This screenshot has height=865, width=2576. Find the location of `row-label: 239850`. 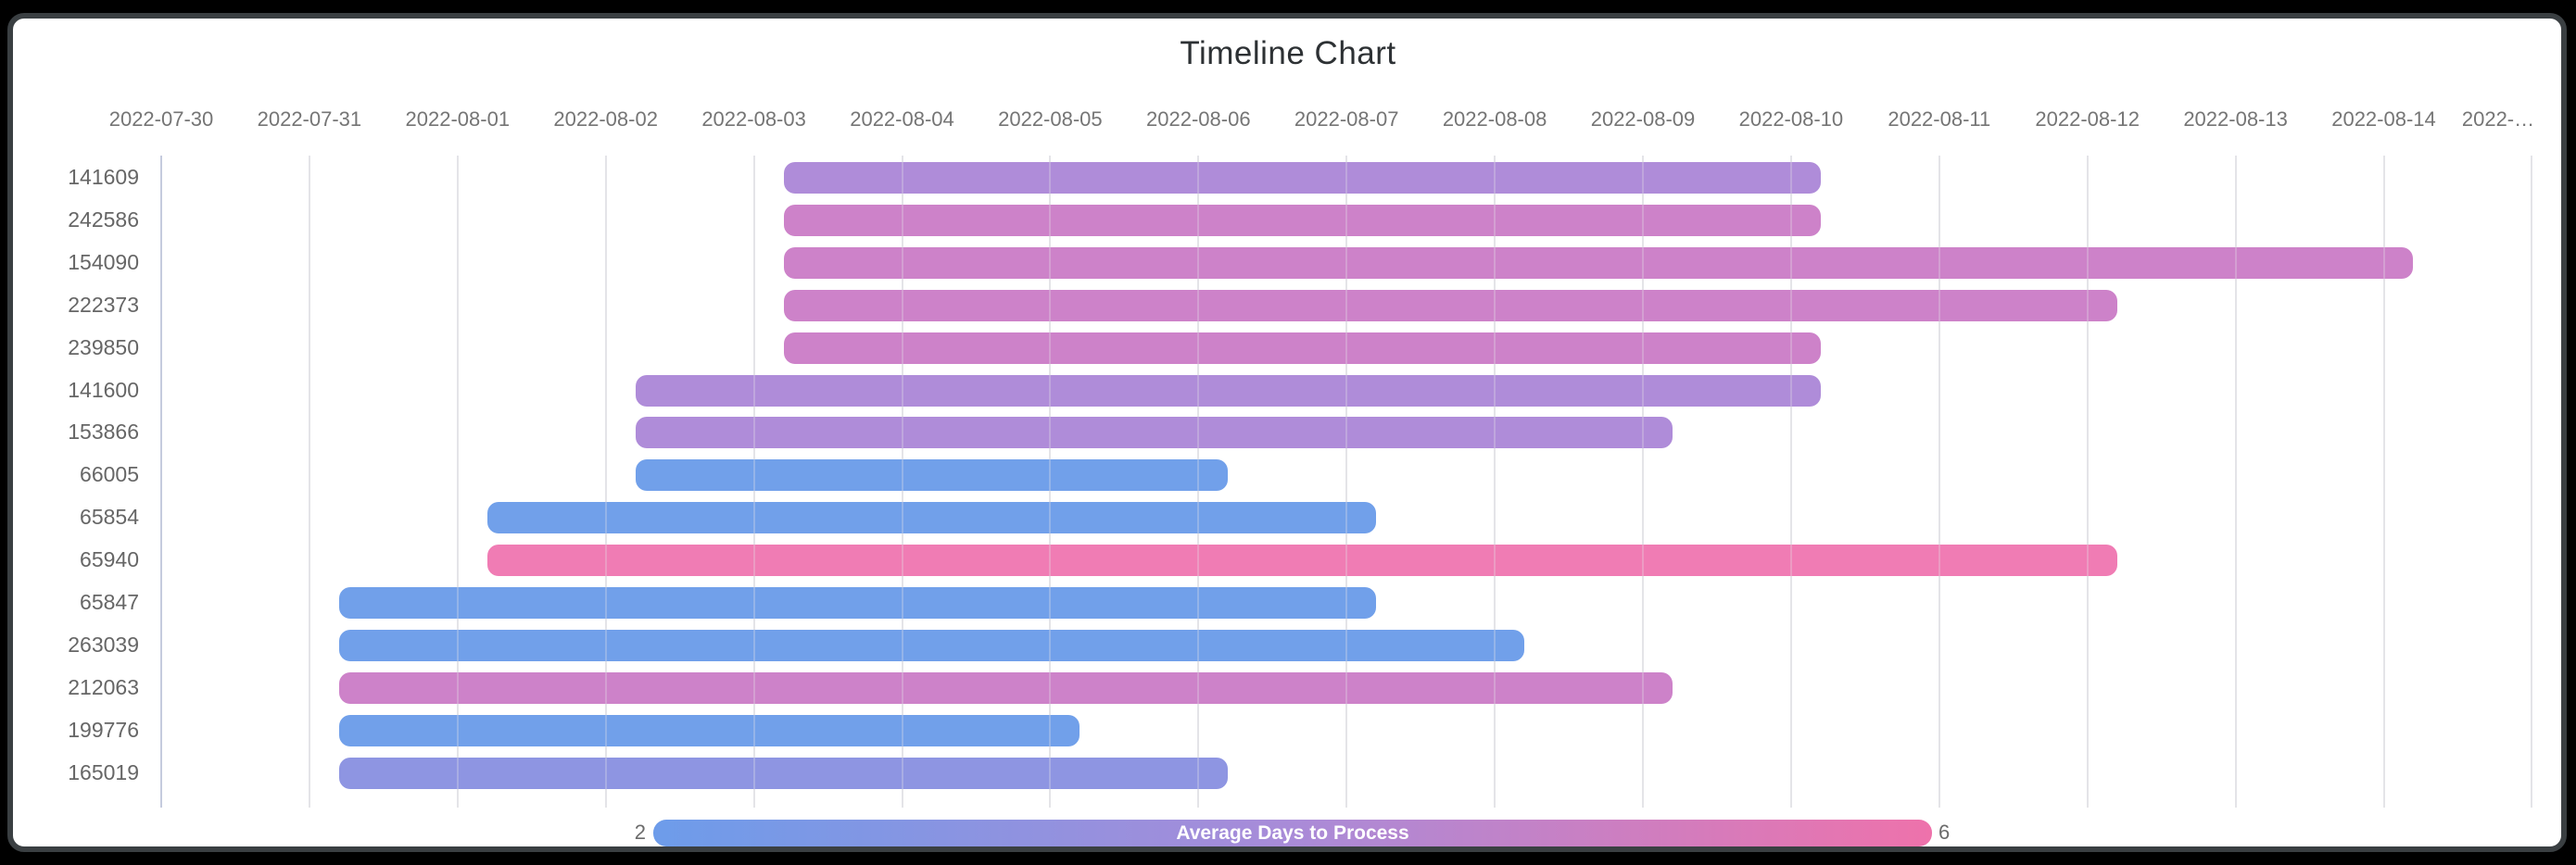

row-label: 239850 is located at coordinates (104, 346).